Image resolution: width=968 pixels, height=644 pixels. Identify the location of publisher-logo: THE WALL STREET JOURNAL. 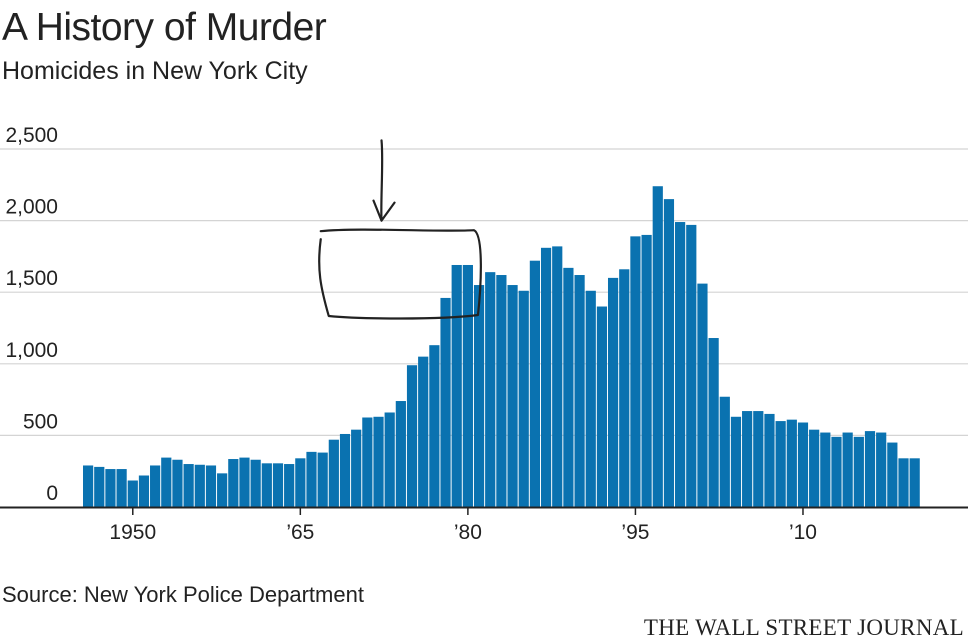
(803, 627).